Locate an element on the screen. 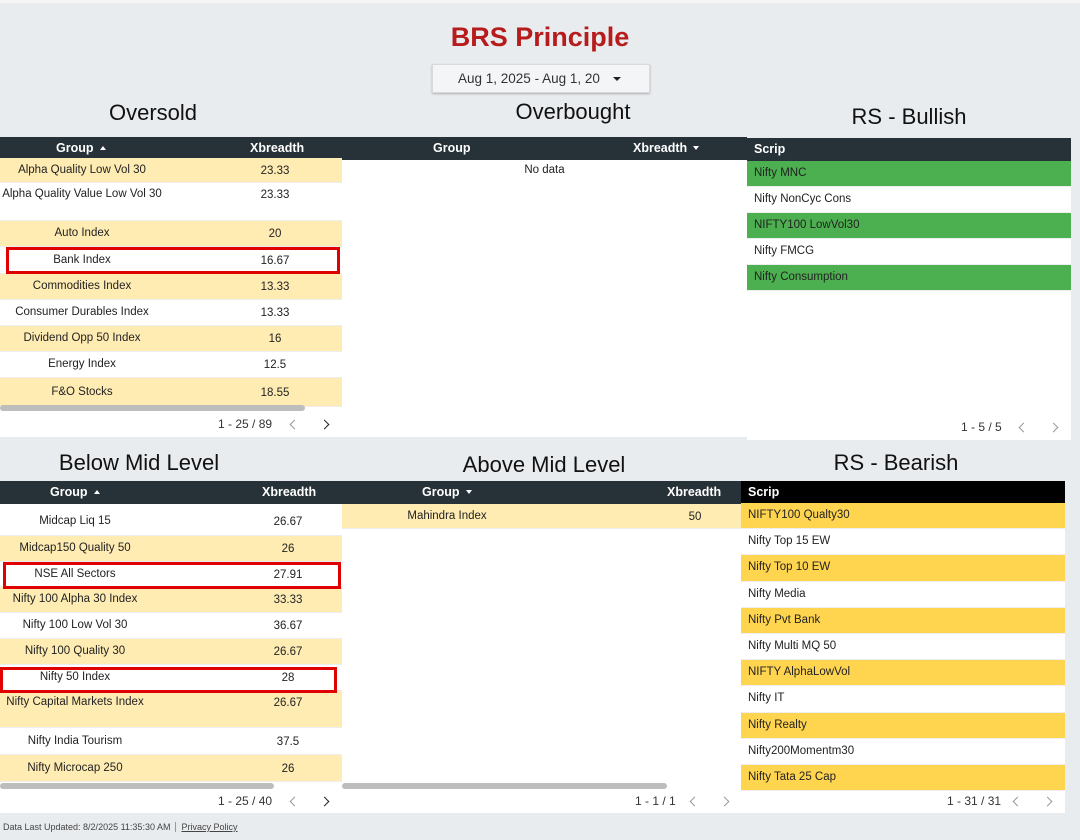 The image size is (1080, 840). list-item: Nifty Media is located at coordinates (903, 595).